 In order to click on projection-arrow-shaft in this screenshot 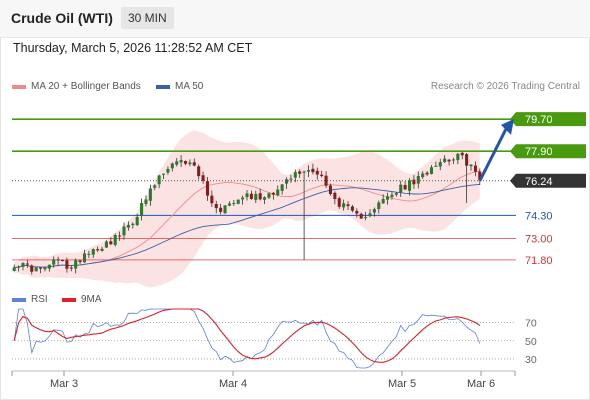, I will do `click(493, 155)`.